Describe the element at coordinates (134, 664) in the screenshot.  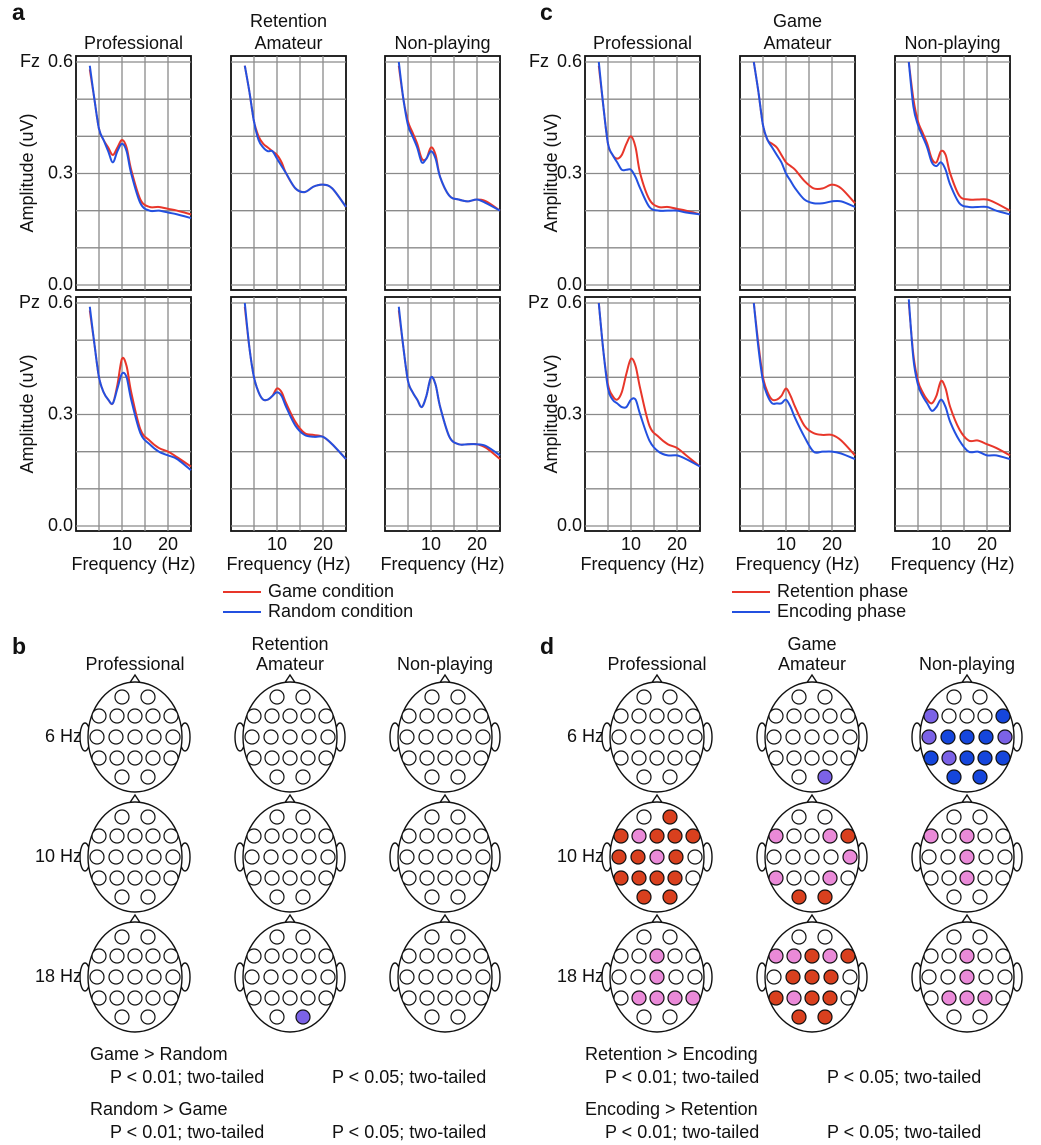
I see `column-title: Professional` at that location.